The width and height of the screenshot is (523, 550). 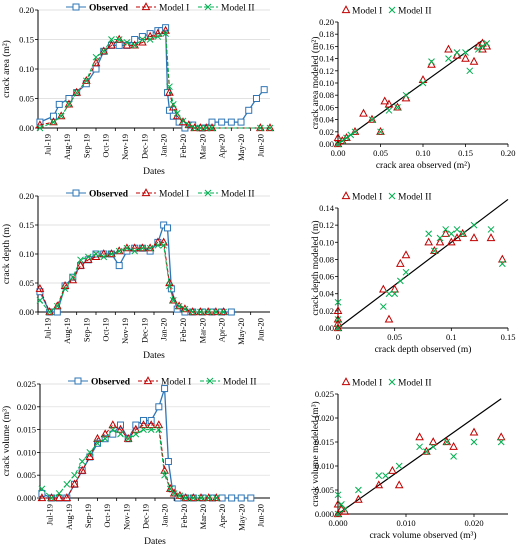 What do you see at coordinates (423, 153) in the screenshot?
I see `x-tick-label: 0.10` at bounding box center [423, 153].